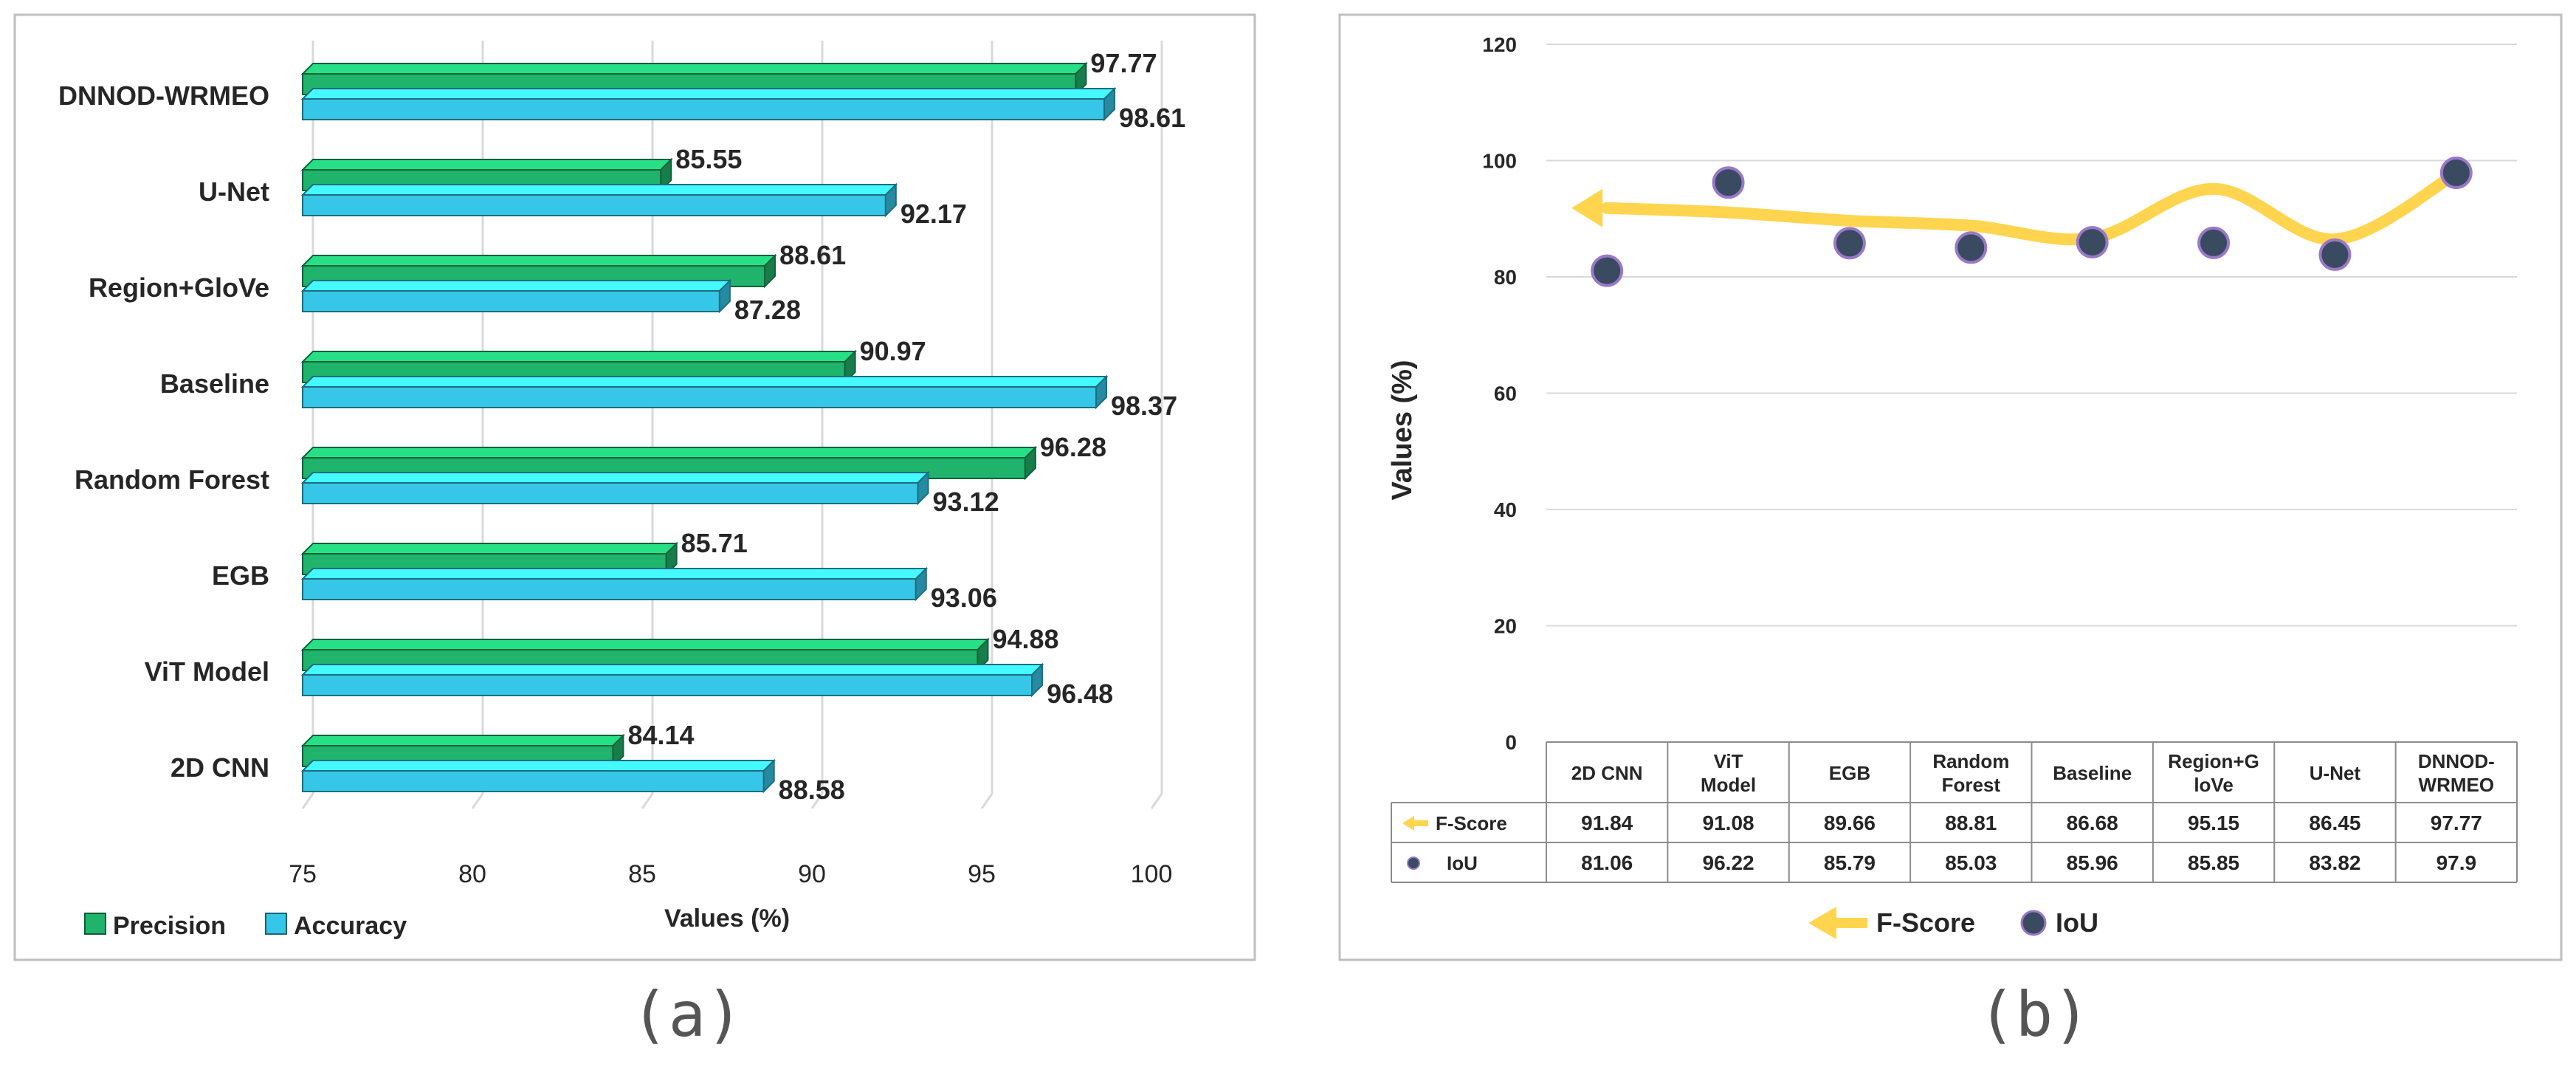 This screenshot has width=2576, height=1078. Describe the element at coordinates (812, 790) in the screenshot. I see `accuracy-value-label: 88.58` at that location.